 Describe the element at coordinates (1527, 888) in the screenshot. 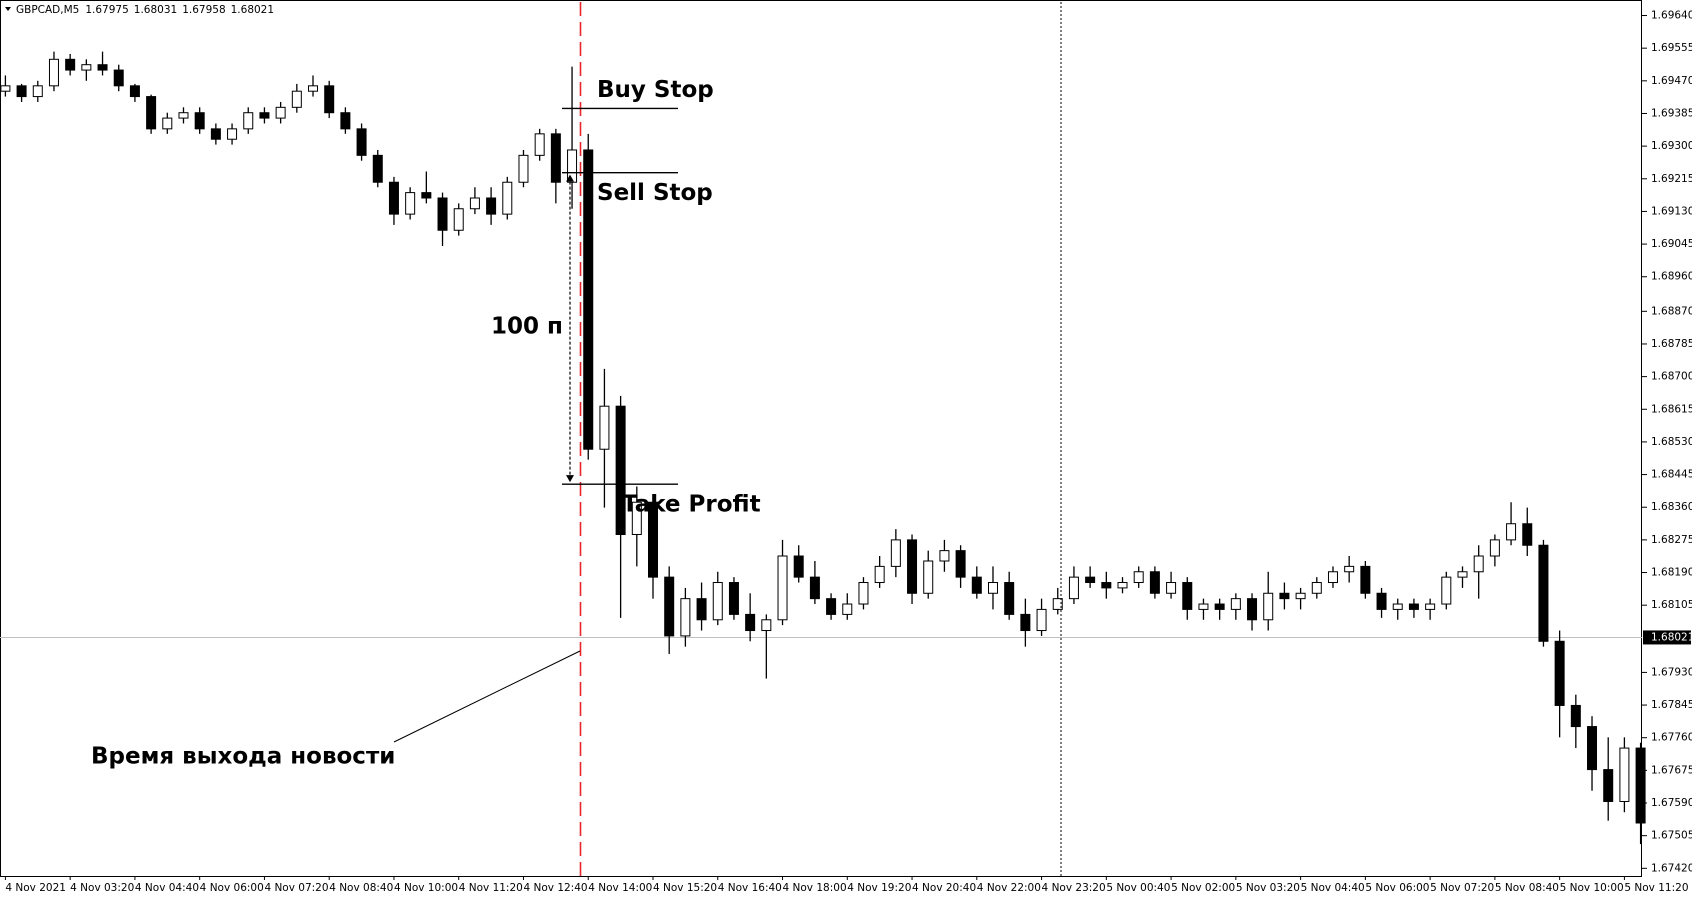

I see `x-tick-label: 5 Nov 08:40` at that location.